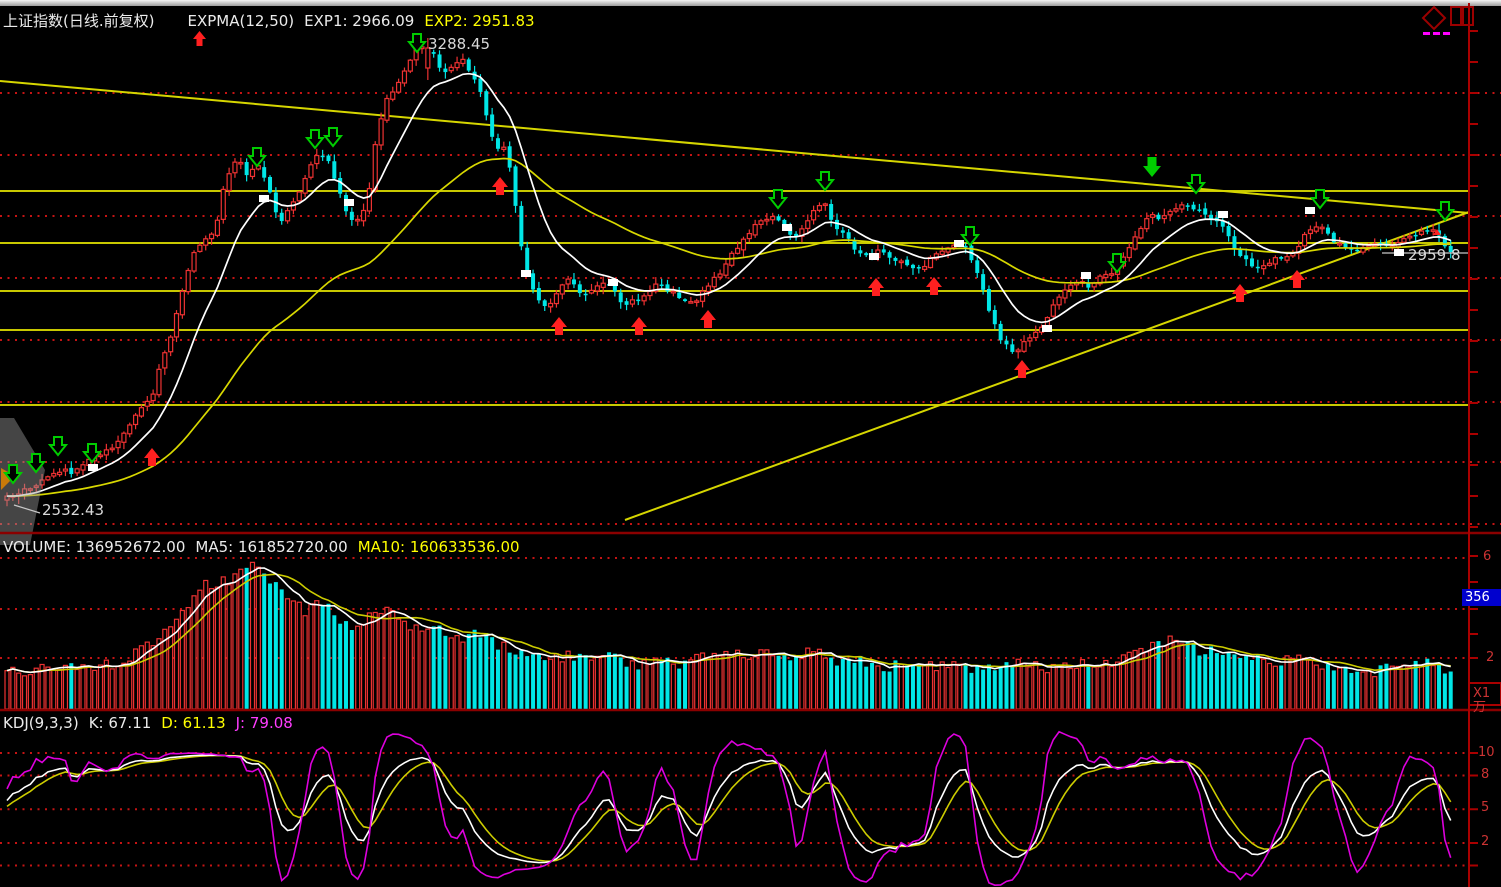  I want to click on toolbar-icons, so click(1455, 22).